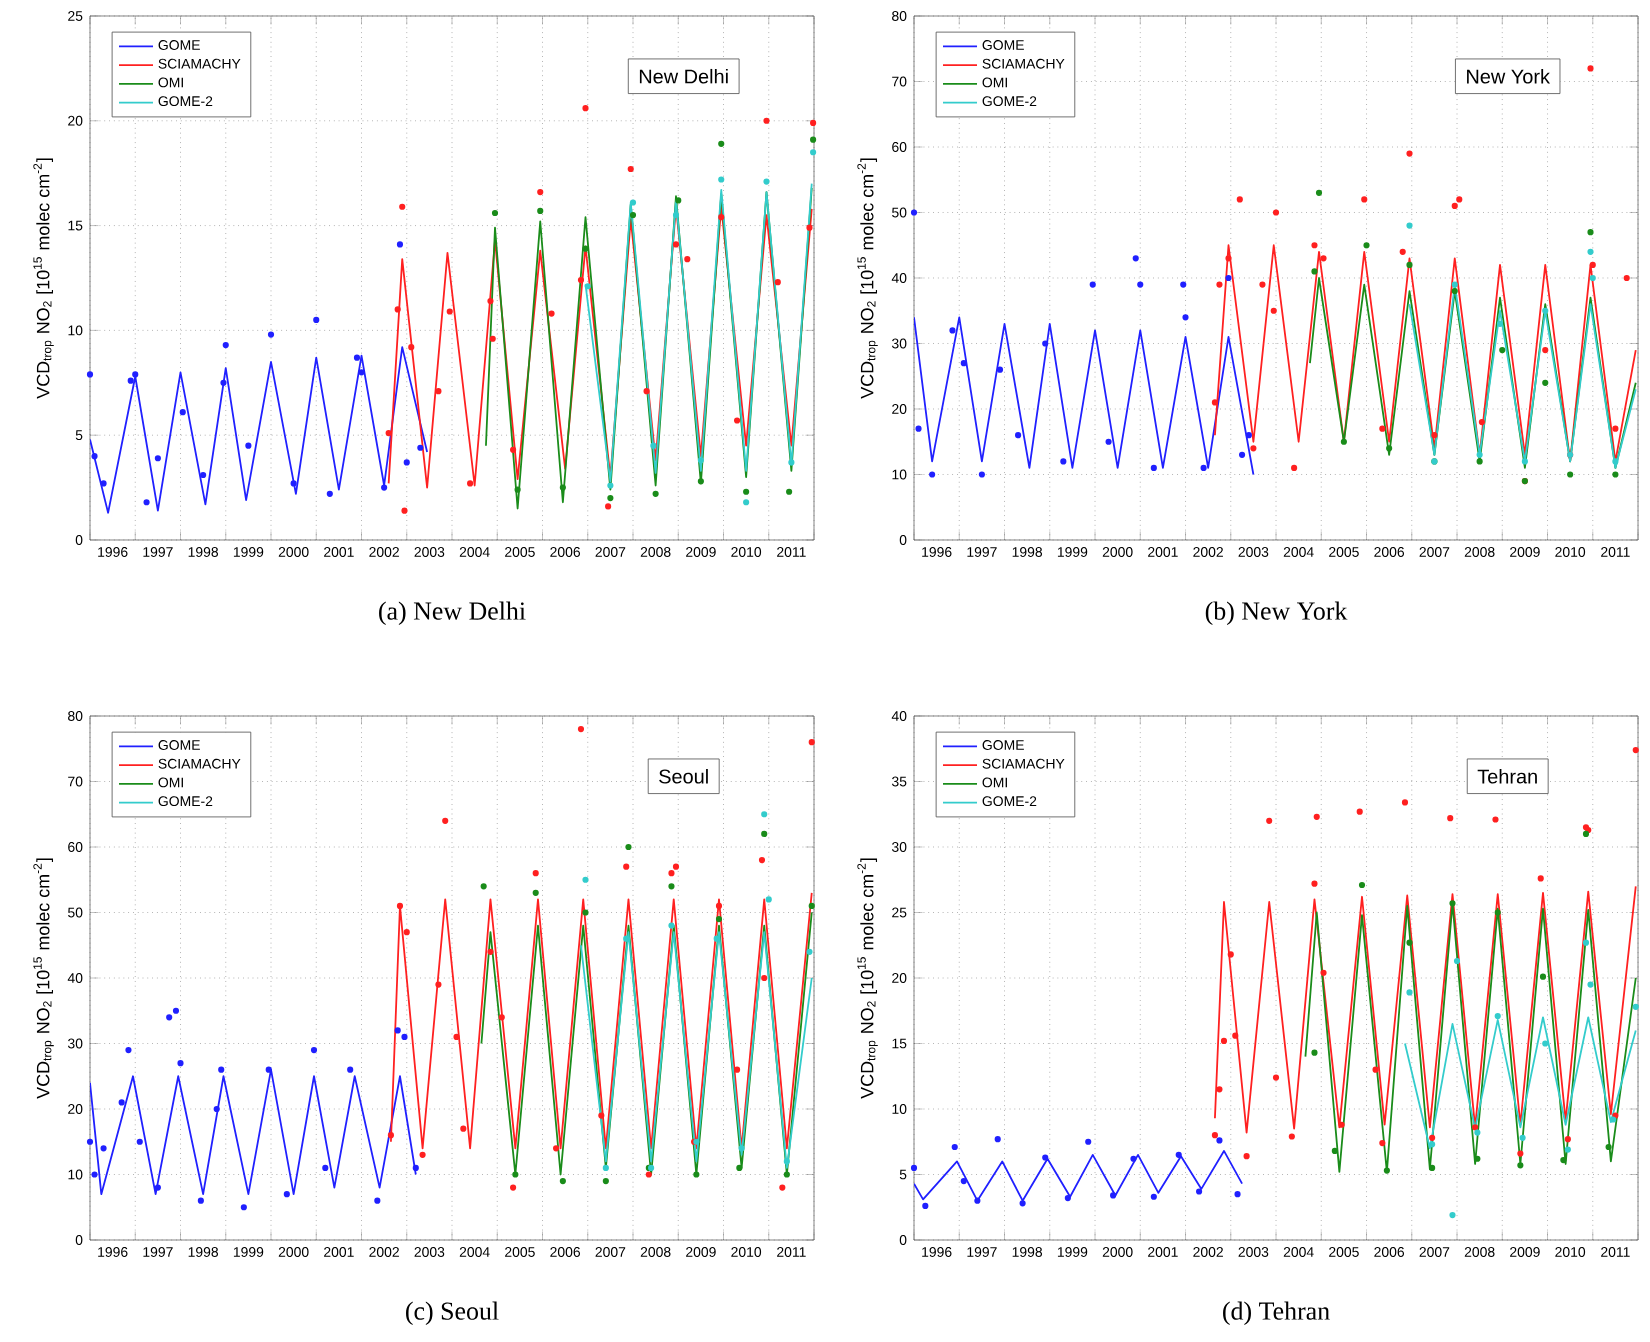  Describe the element at coordinates (683, 776) in the screenshot. I see `text: Seoul` at that location.